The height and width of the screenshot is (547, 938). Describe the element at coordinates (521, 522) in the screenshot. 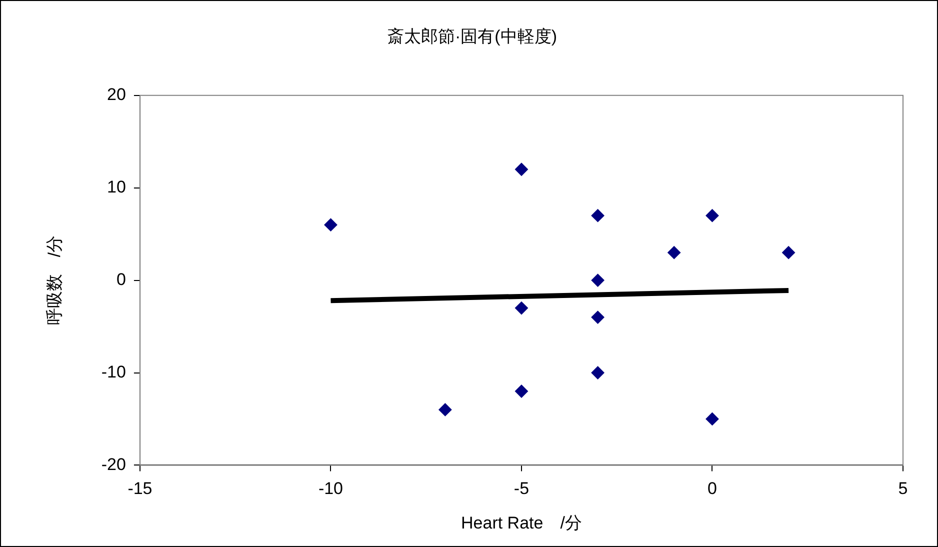

I see `x-axis-title: Heart Rate /分` at that location.